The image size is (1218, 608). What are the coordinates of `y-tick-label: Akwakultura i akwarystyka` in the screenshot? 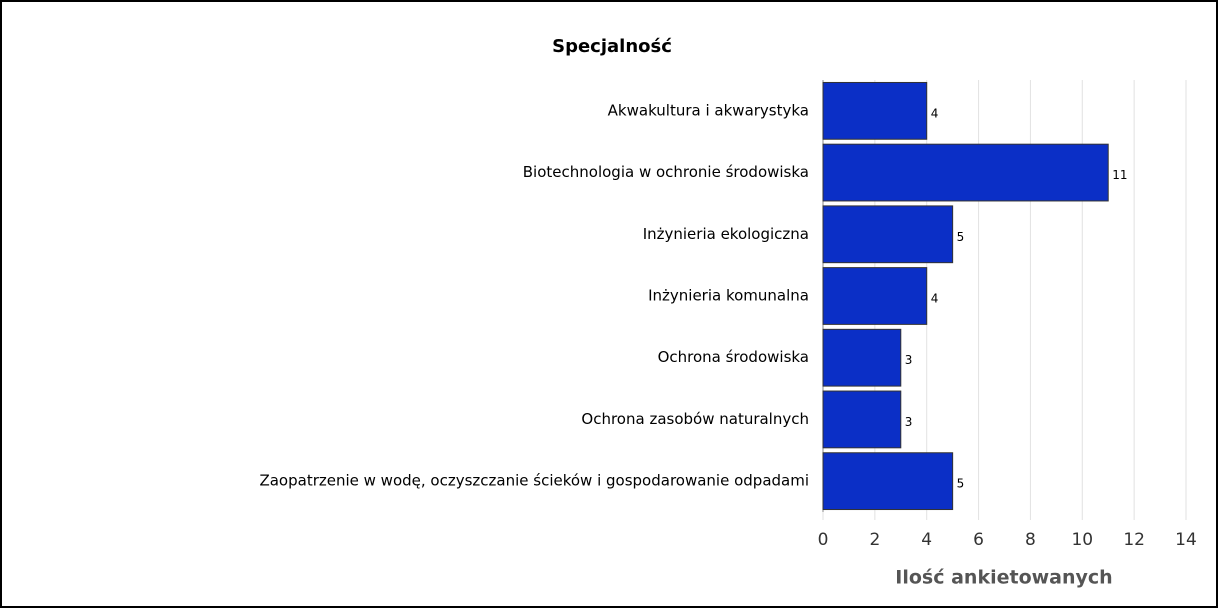 It's located at (708, 110).